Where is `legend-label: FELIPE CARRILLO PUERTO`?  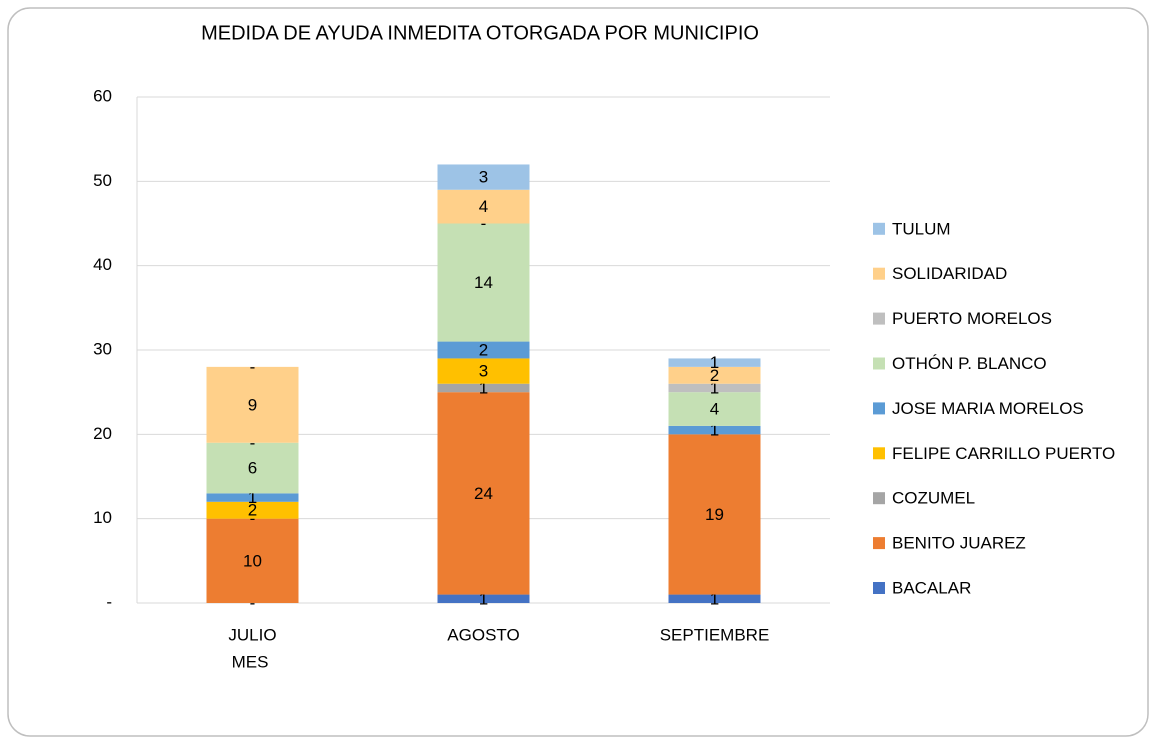
legend-label: FELIPE CARRILLO PUERTO is located at coordinates (1003, 453).